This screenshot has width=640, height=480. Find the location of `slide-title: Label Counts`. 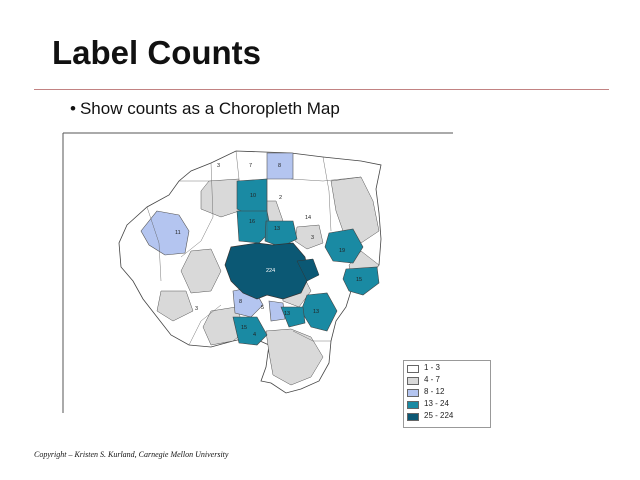

slide-title: Label Counts is located at coordinates (157, 52).